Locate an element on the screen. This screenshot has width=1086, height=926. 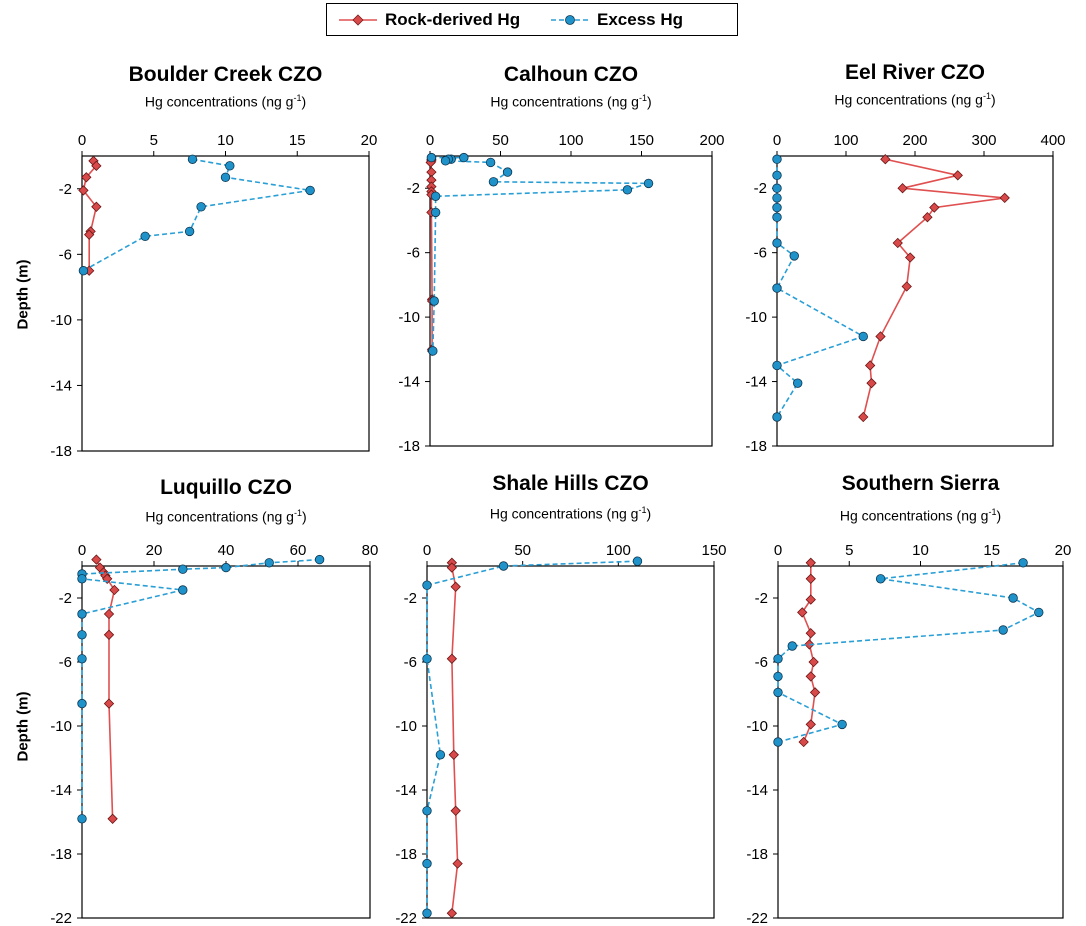
chart-title: Southern Sierra is located at coordinates (920, 483).